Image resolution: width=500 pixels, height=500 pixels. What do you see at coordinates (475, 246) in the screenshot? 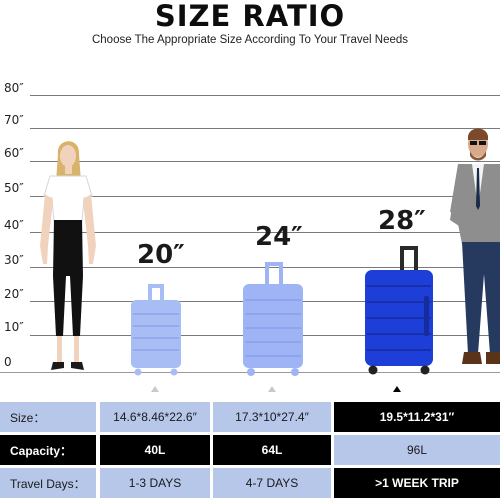
I see `man-figure` at bounding box center [475, 246].